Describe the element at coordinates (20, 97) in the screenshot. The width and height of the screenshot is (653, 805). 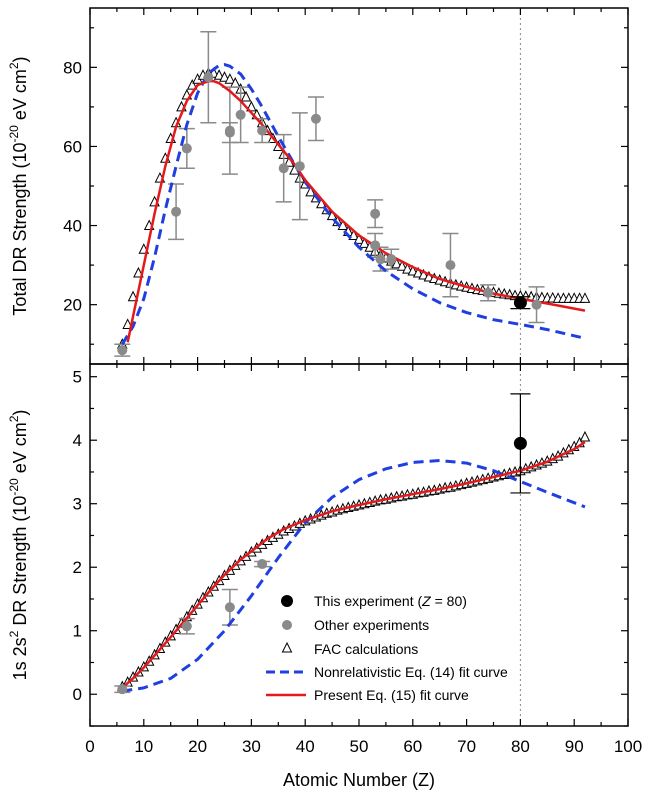
I see `ylabel-top-middle: eV cm` at that location.